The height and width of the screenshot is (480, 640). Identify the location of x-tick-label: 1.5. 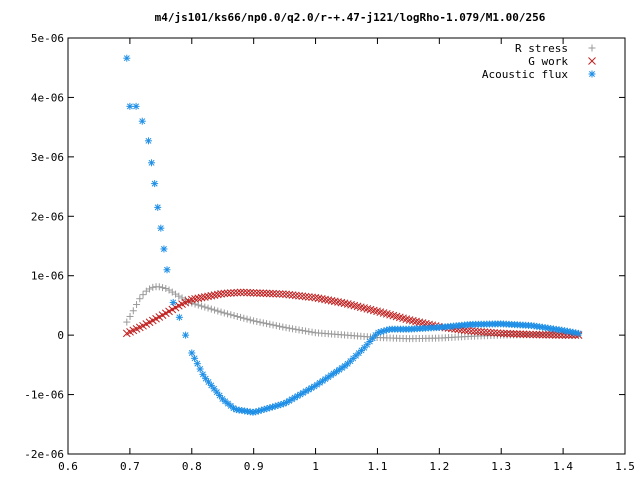
(625, 466).